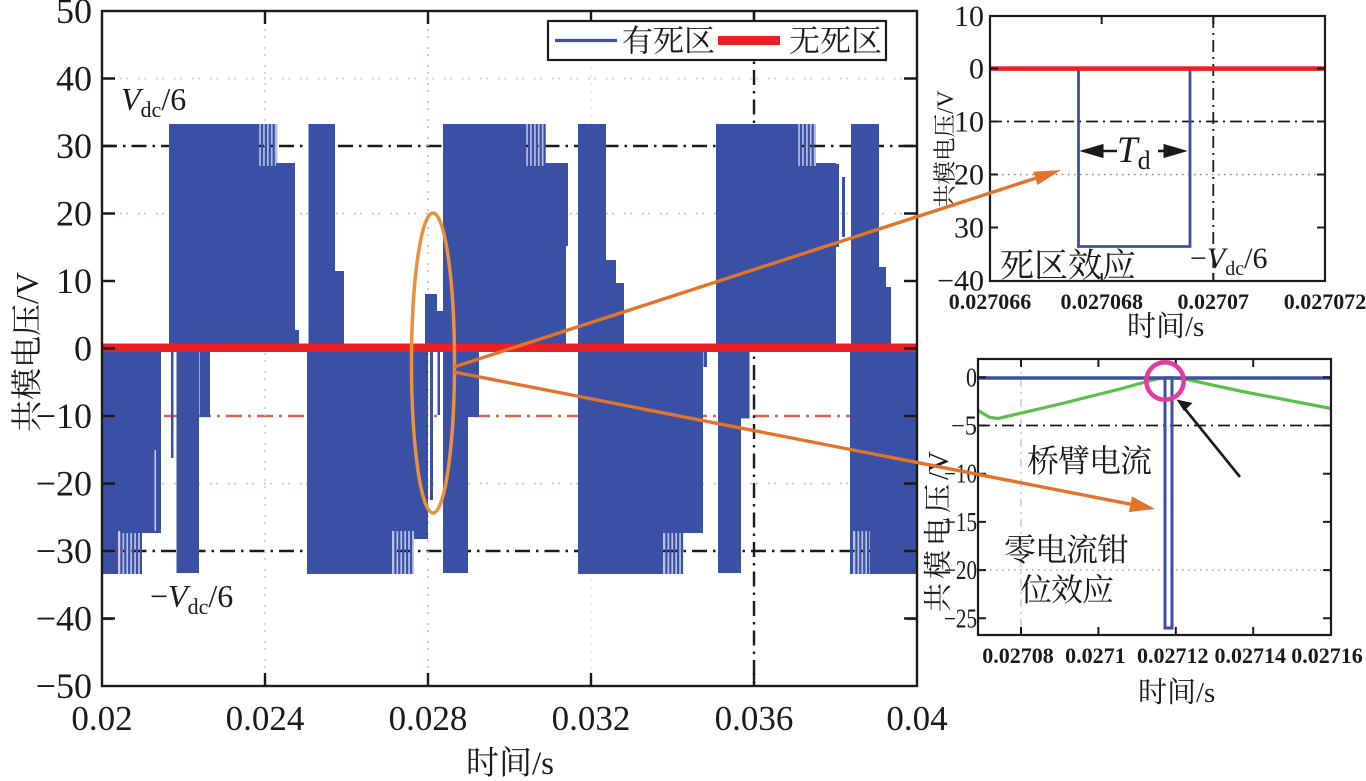 This screenshot has height=781, width=1366. What do you see at coordinates (428, 718) in the screenshot?
I see `svg-text: 0.028` at bounding box center [428, 718].